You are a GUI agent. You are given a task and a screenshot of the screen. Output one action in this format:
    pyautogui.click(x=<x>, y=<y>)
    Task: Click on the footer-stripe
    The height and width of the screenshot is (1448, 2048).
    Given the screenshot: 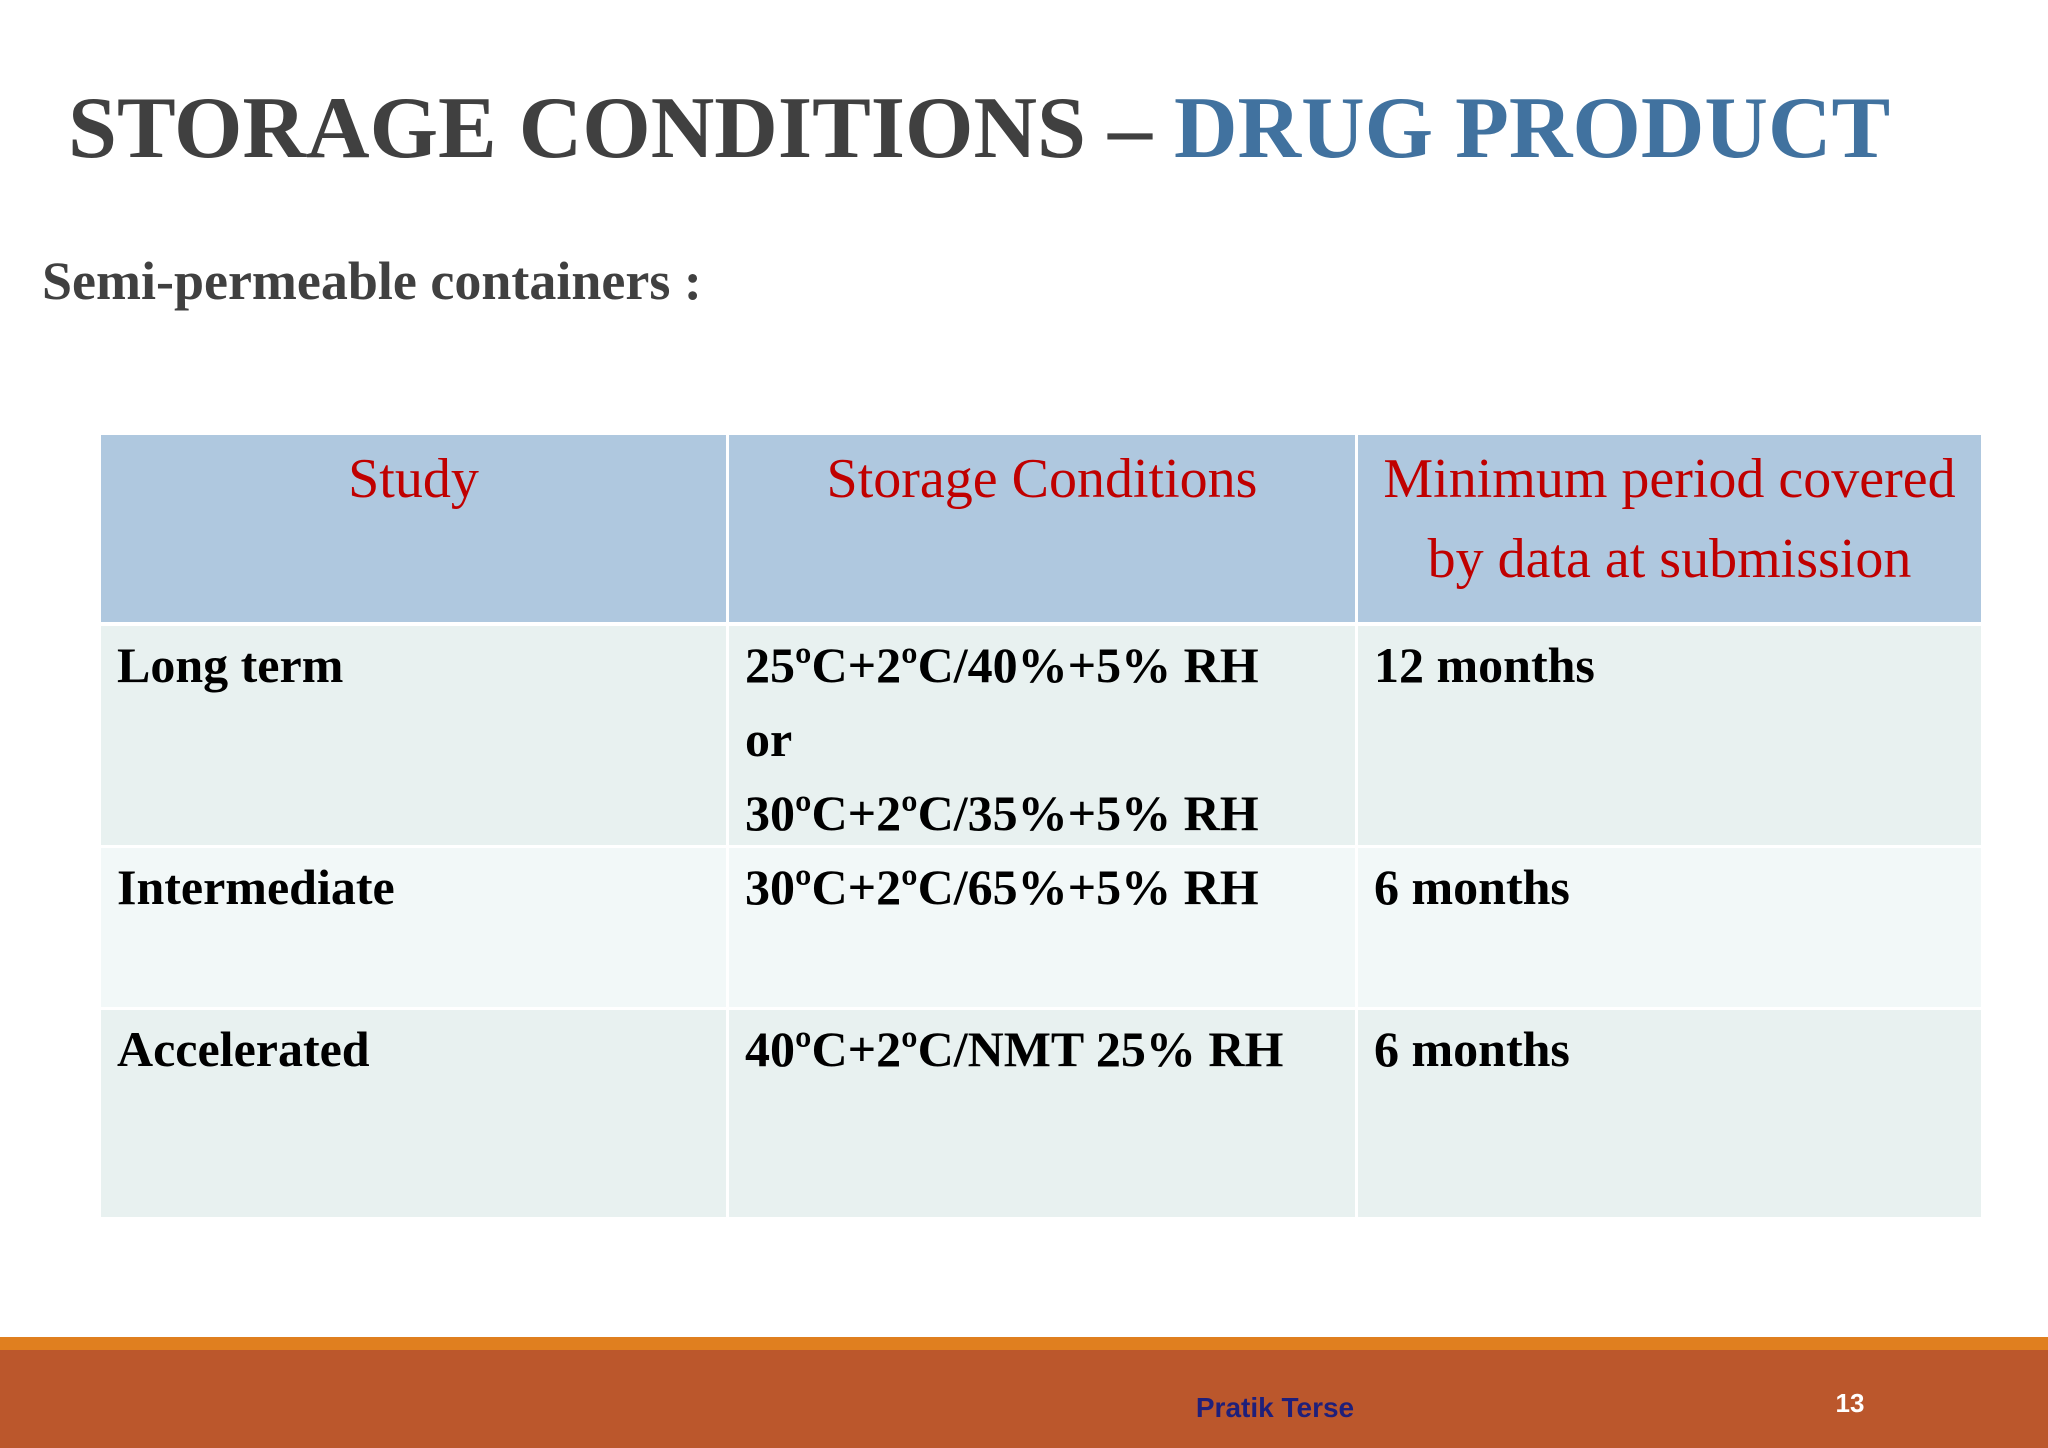 What is the action you would take?
    pyautogui.click(x=1024, y=1343)
    